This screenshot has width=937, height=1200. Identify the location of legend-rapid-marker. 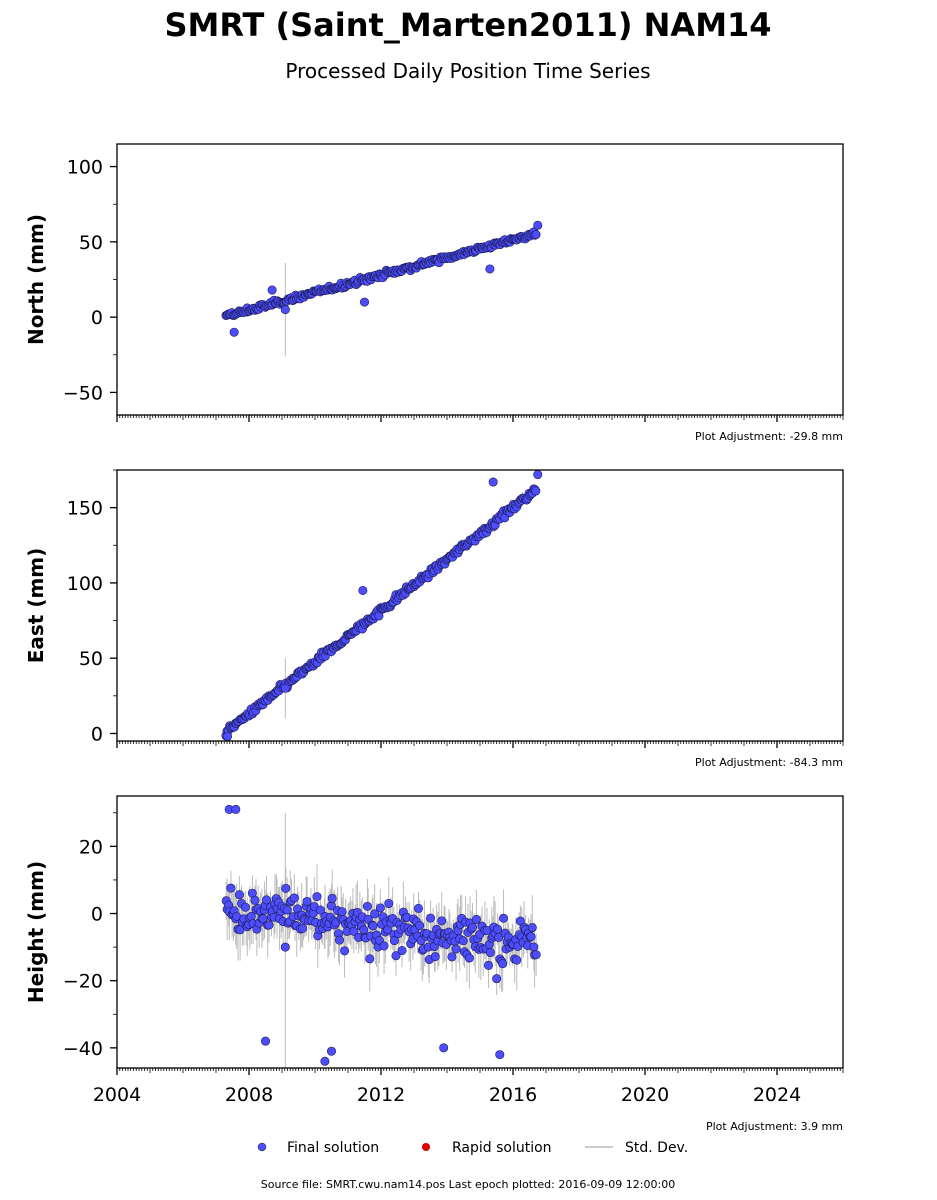
(426, 1147).